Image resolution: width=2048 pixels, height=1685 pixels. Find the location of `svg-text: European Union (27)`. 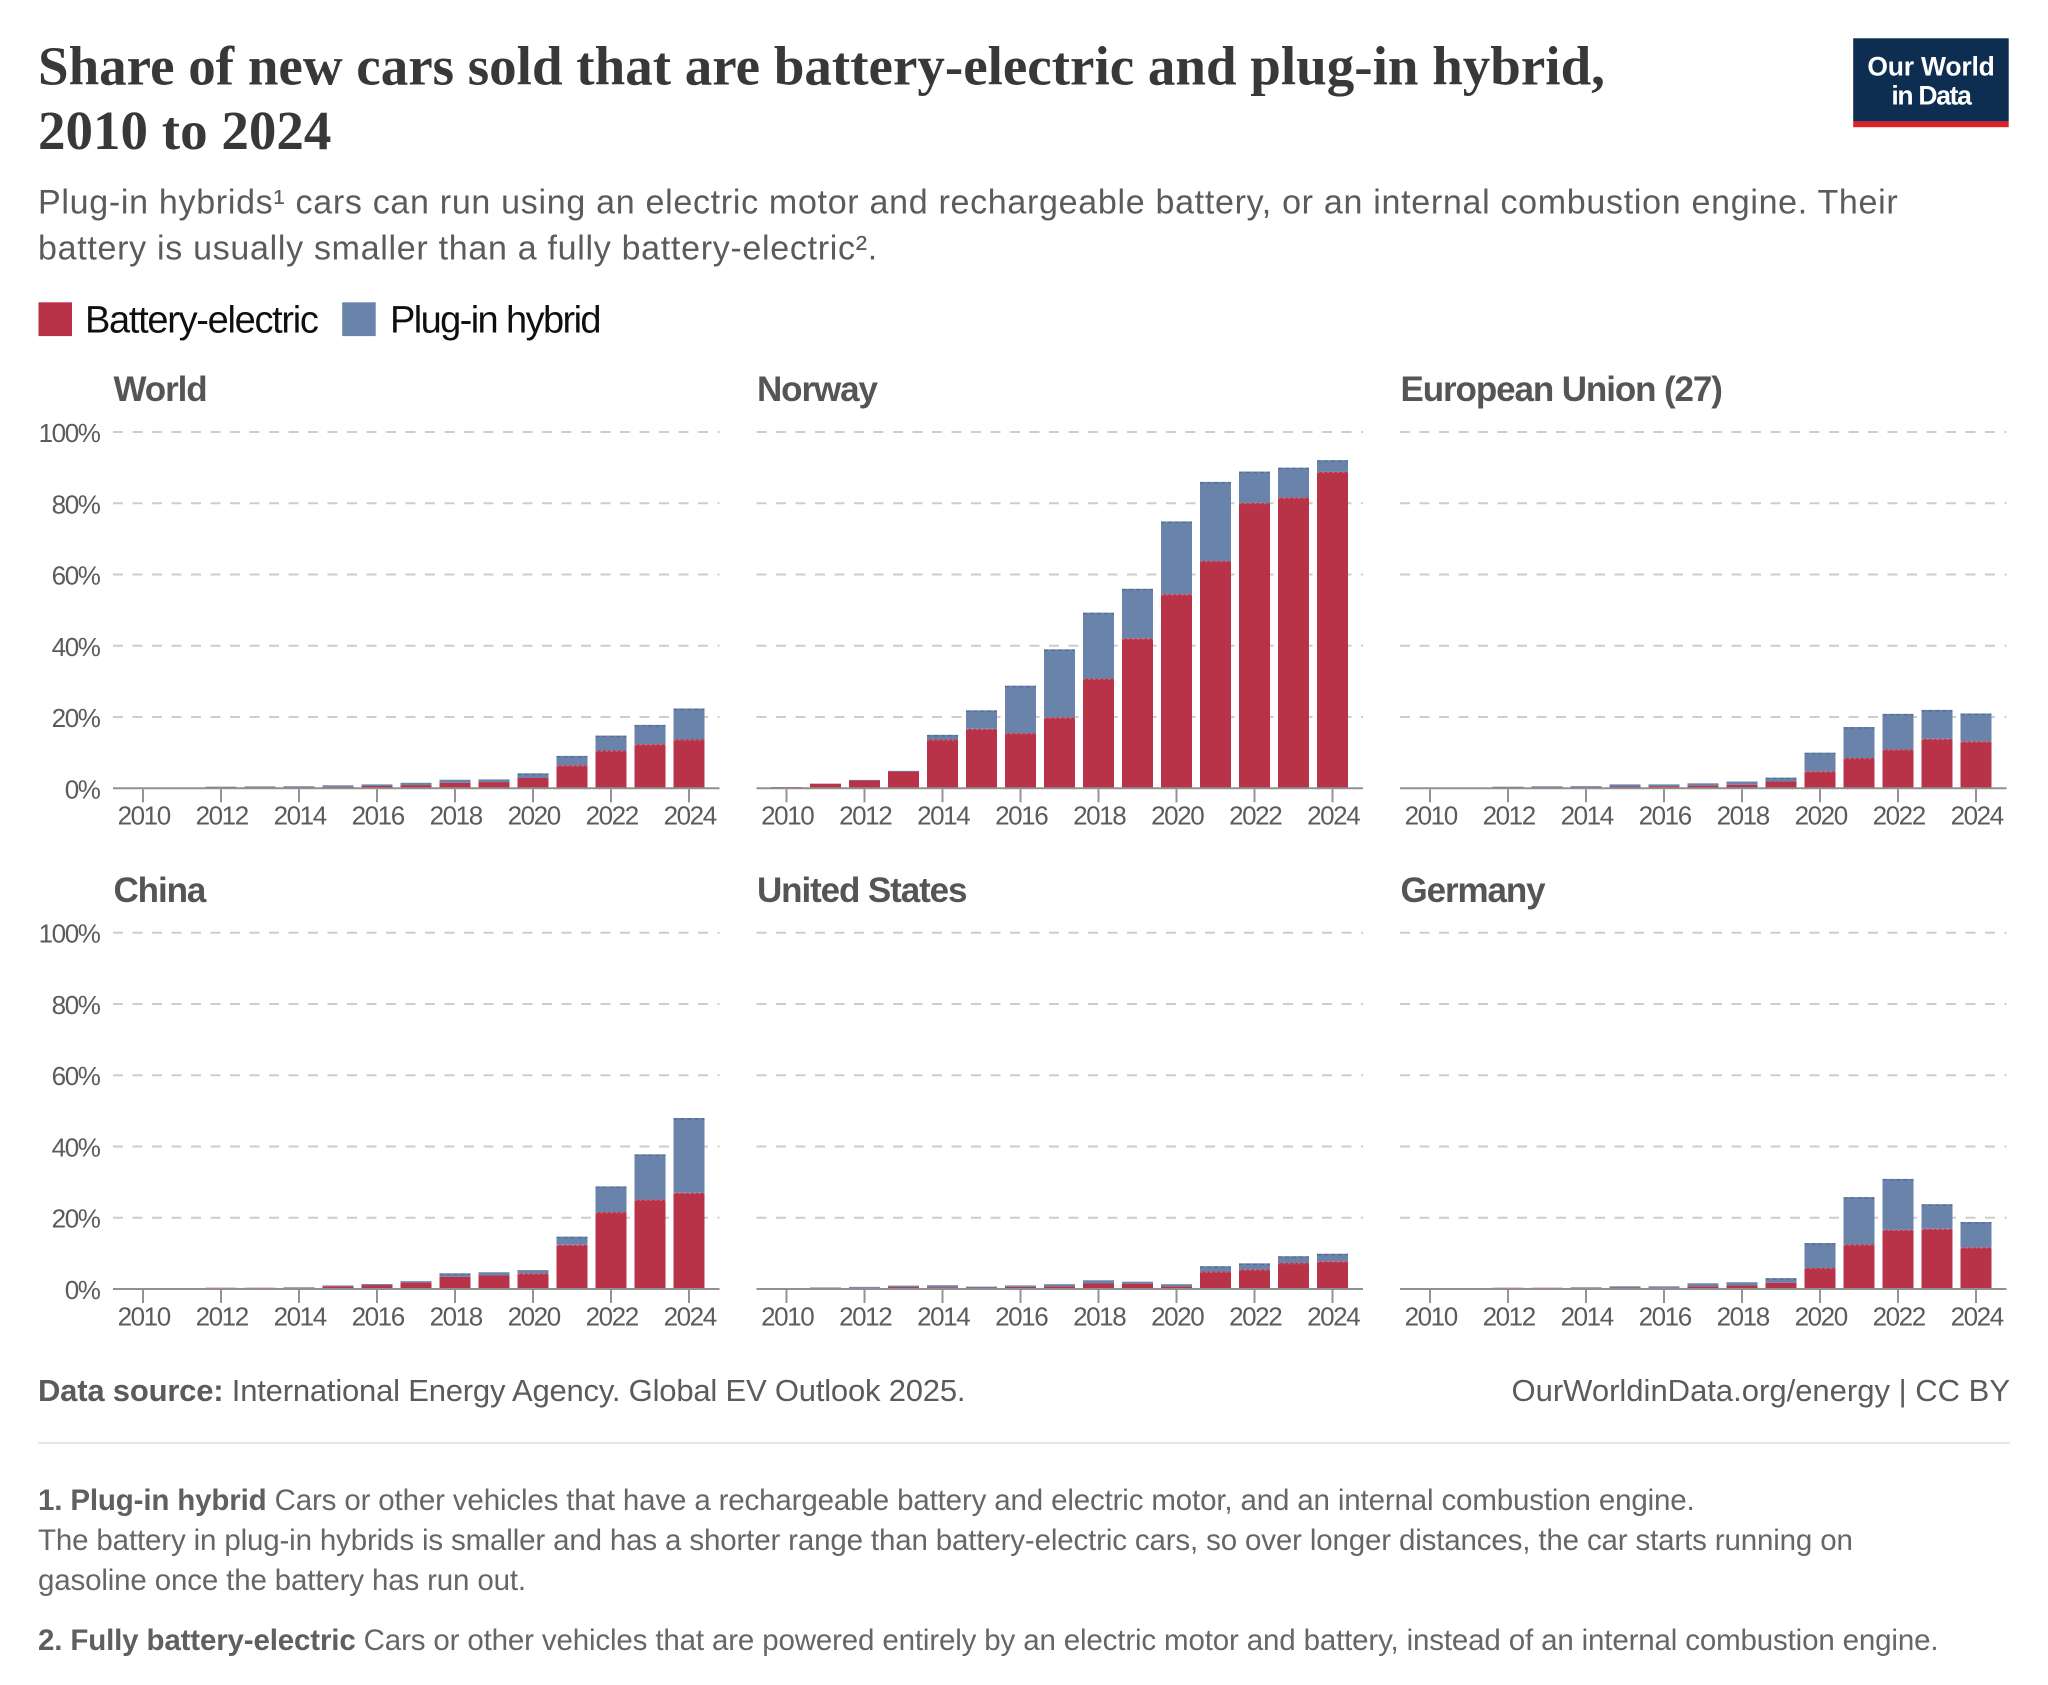

svg-text: European Union (27) is located at coordinates (1561, 389).